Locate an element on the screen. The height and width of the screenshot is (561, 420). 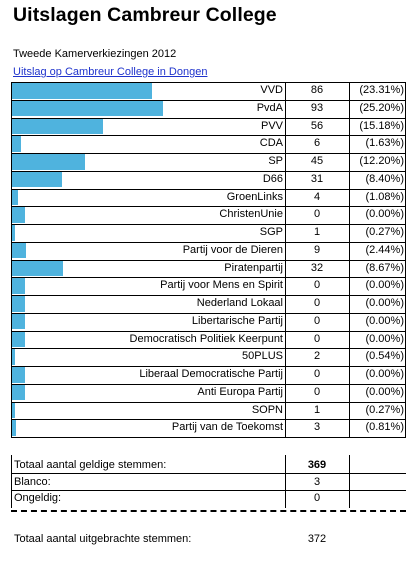
party-row: Libertarische Partij 0 (0.00%) is located at coordinates (208, 322).